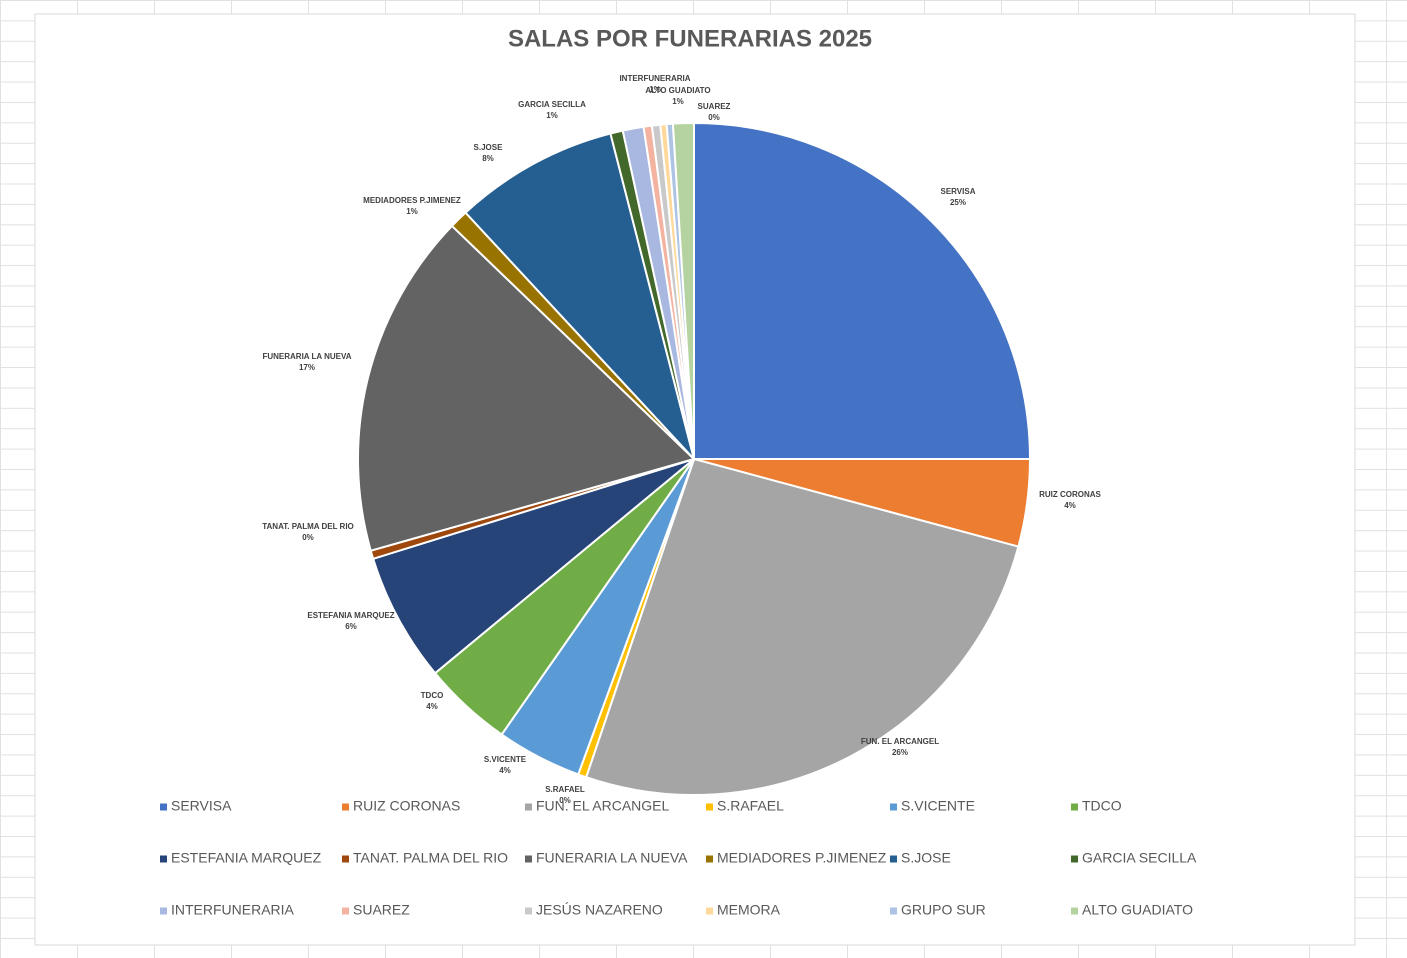  Describe the element at coordinates (432, 695) in the screenshot. I see `data-label-name: TDCO` at that location.